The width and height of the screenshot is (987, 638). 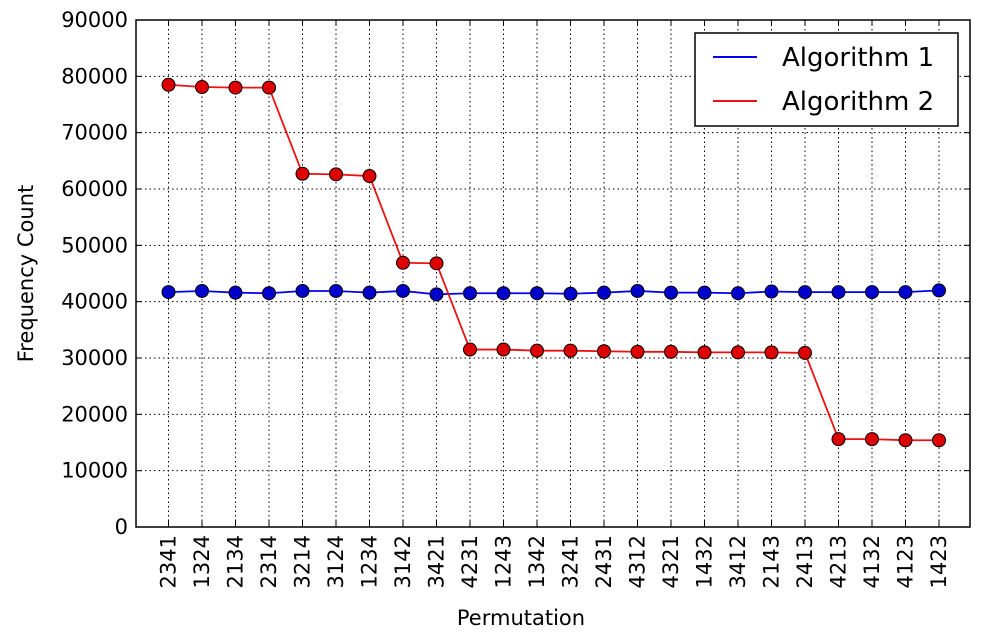 I want to click on y-tick-label: 50000, so click(x=94, y=245).